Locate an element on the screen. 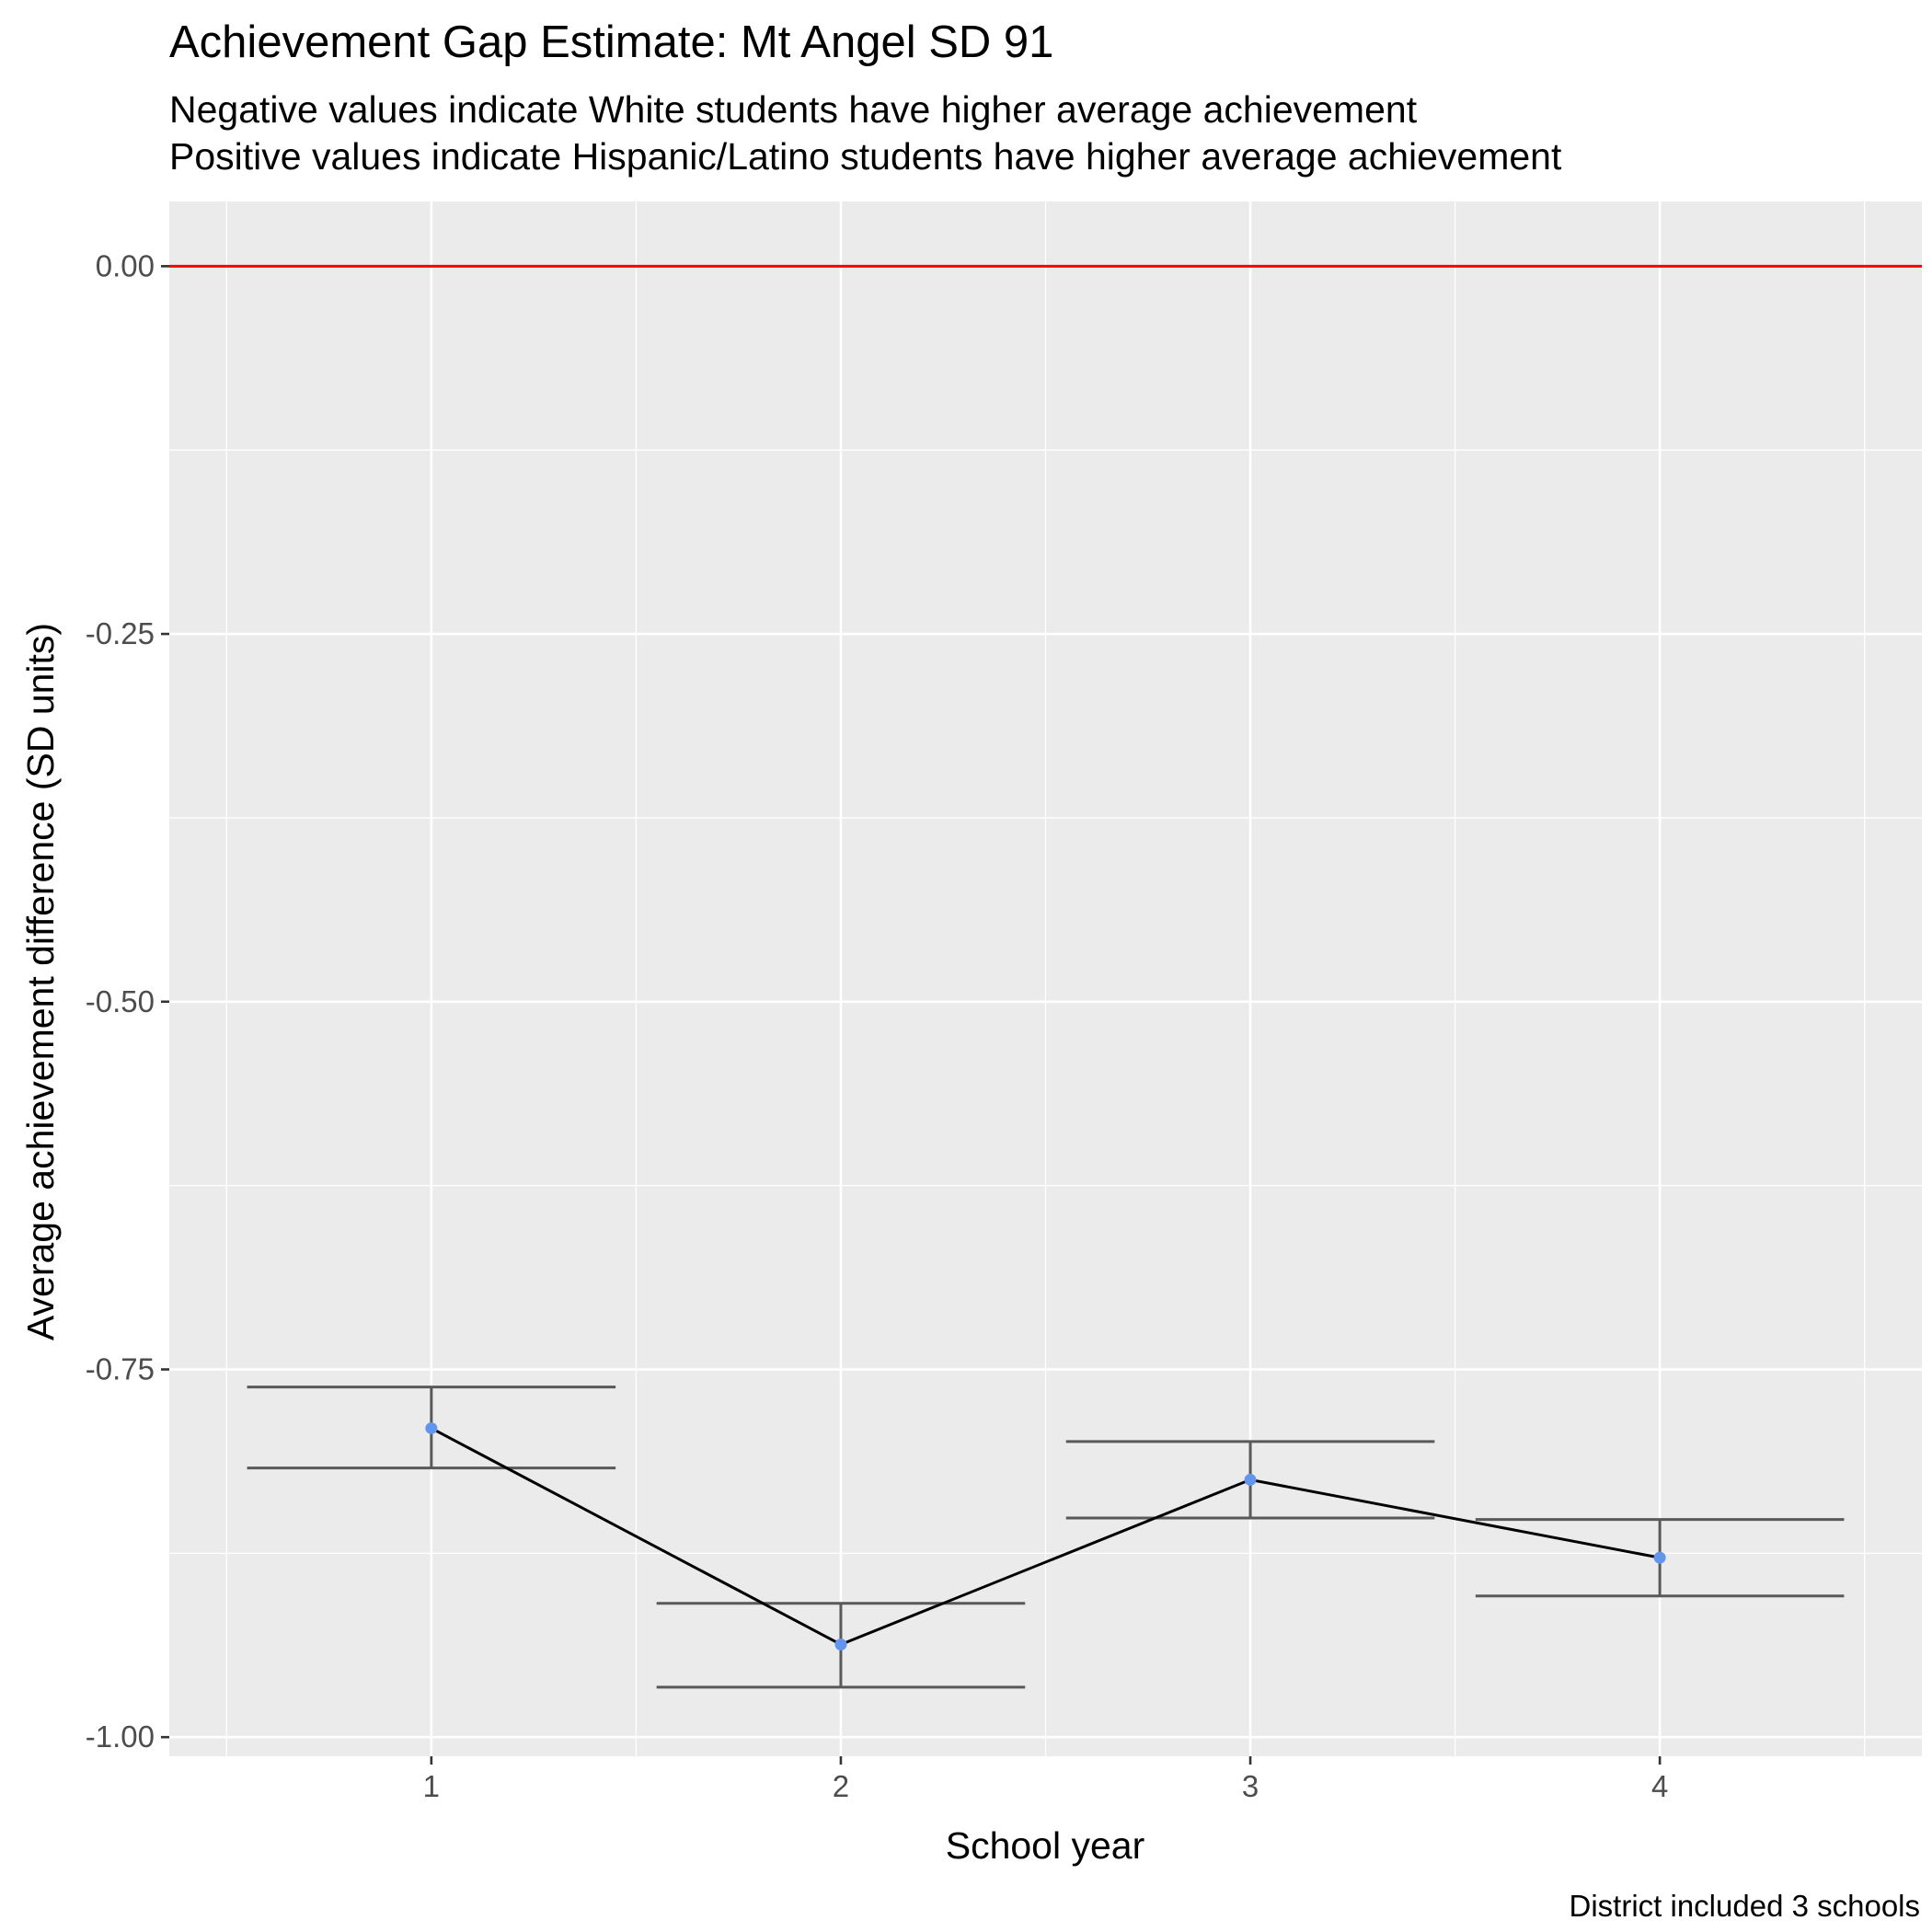 The width and height of the screenshot is (1932, 1932). x-tick-label: 4 is located at coordinates (1659, 1786).